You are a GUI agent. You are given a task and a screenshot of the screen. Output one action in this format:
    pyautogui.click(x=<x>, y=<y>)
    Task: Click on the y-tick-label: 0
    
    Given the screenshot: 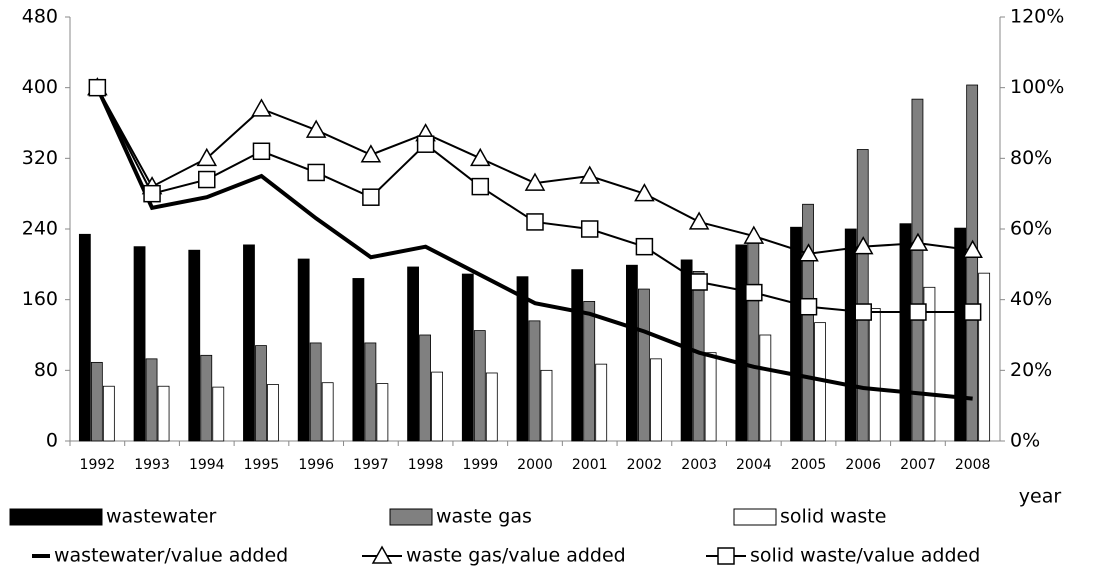 What is the action you would take?
    pyautogui.click(x=52, y=441)
    